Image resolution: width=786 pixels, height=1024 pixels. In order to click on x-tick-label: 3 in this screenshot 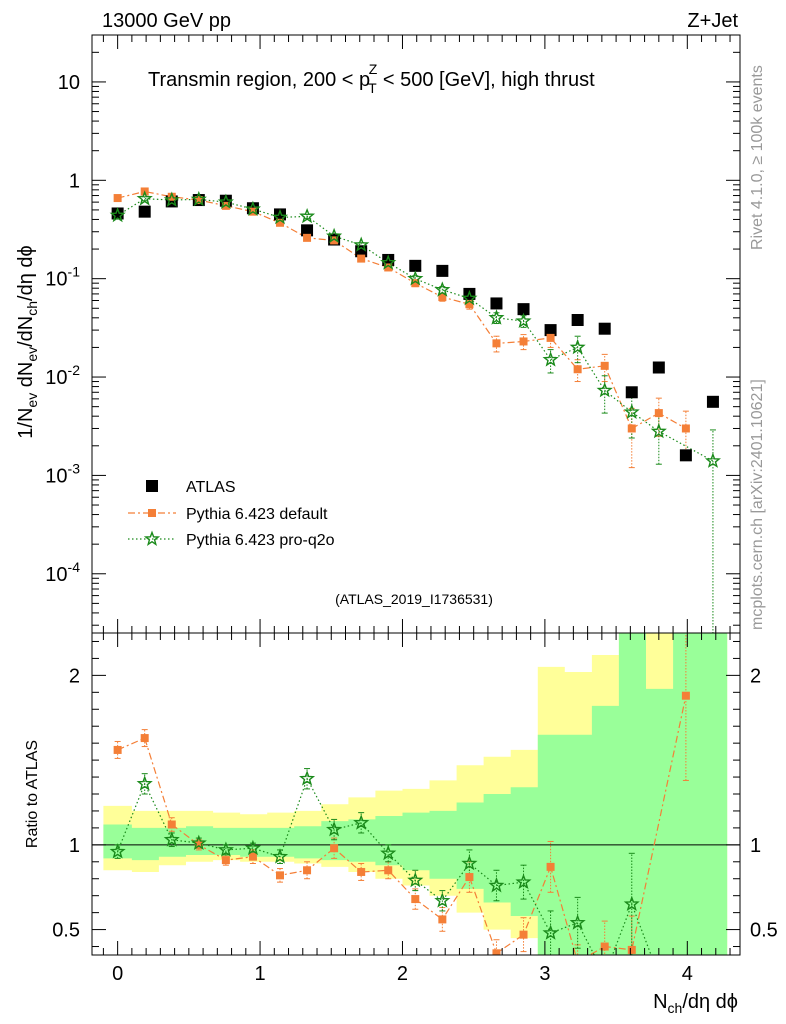, I will do `click(544, 974)`.